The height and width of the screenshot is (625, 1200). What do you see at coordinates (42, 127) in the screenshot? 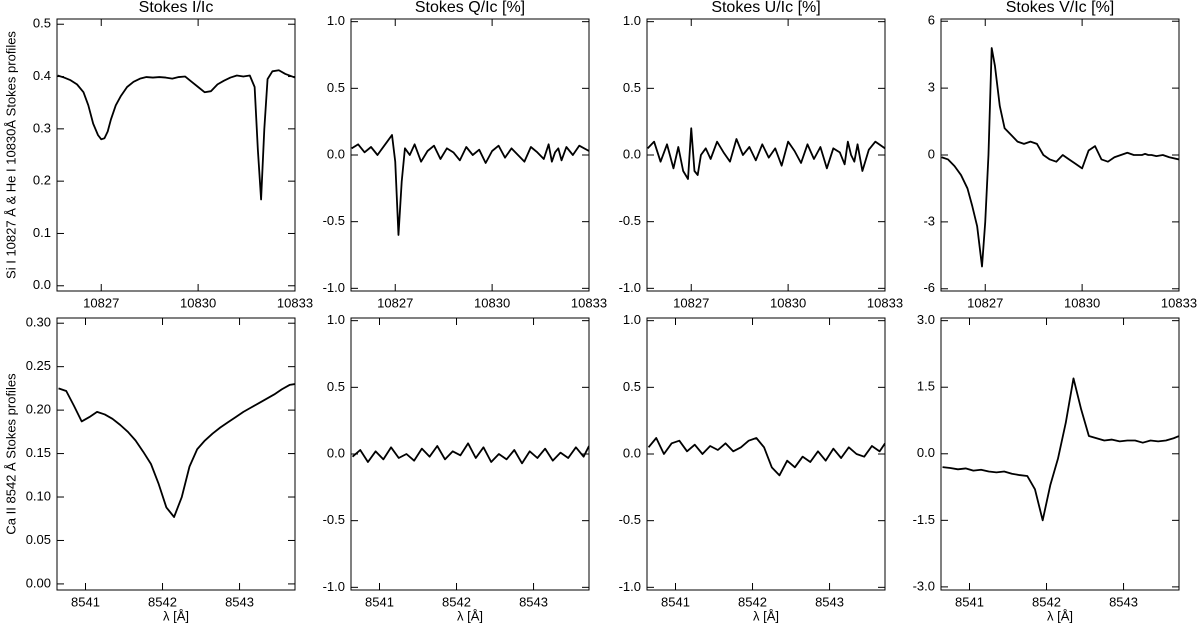
I see `y-tick-label: 0.3` at bounding box center [42, 127].